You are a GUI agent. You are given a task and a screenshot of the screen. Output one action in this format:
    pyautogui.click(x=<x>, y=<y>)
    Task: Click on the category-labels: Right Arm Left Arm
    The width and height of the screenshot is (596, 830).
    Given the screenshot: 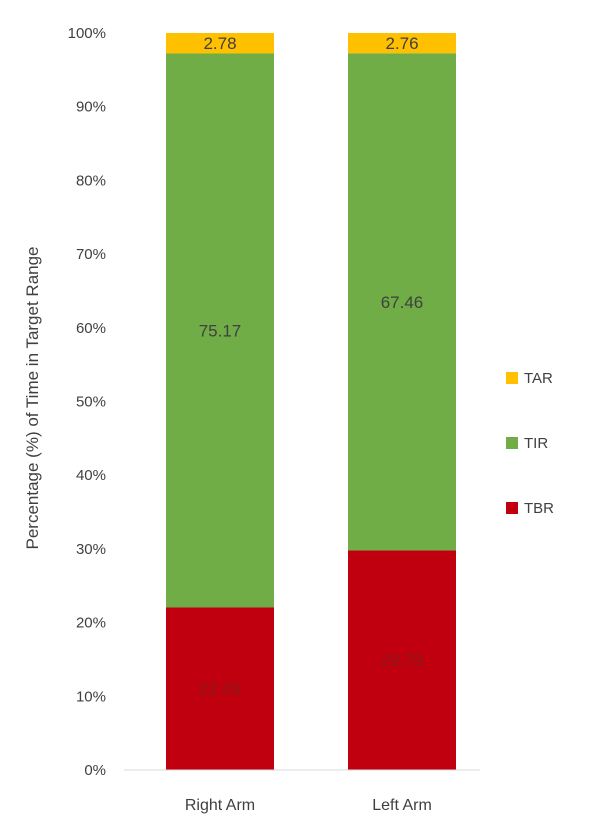 What is the action you would take?
    pyautogui.click(x=308, y=805)
    